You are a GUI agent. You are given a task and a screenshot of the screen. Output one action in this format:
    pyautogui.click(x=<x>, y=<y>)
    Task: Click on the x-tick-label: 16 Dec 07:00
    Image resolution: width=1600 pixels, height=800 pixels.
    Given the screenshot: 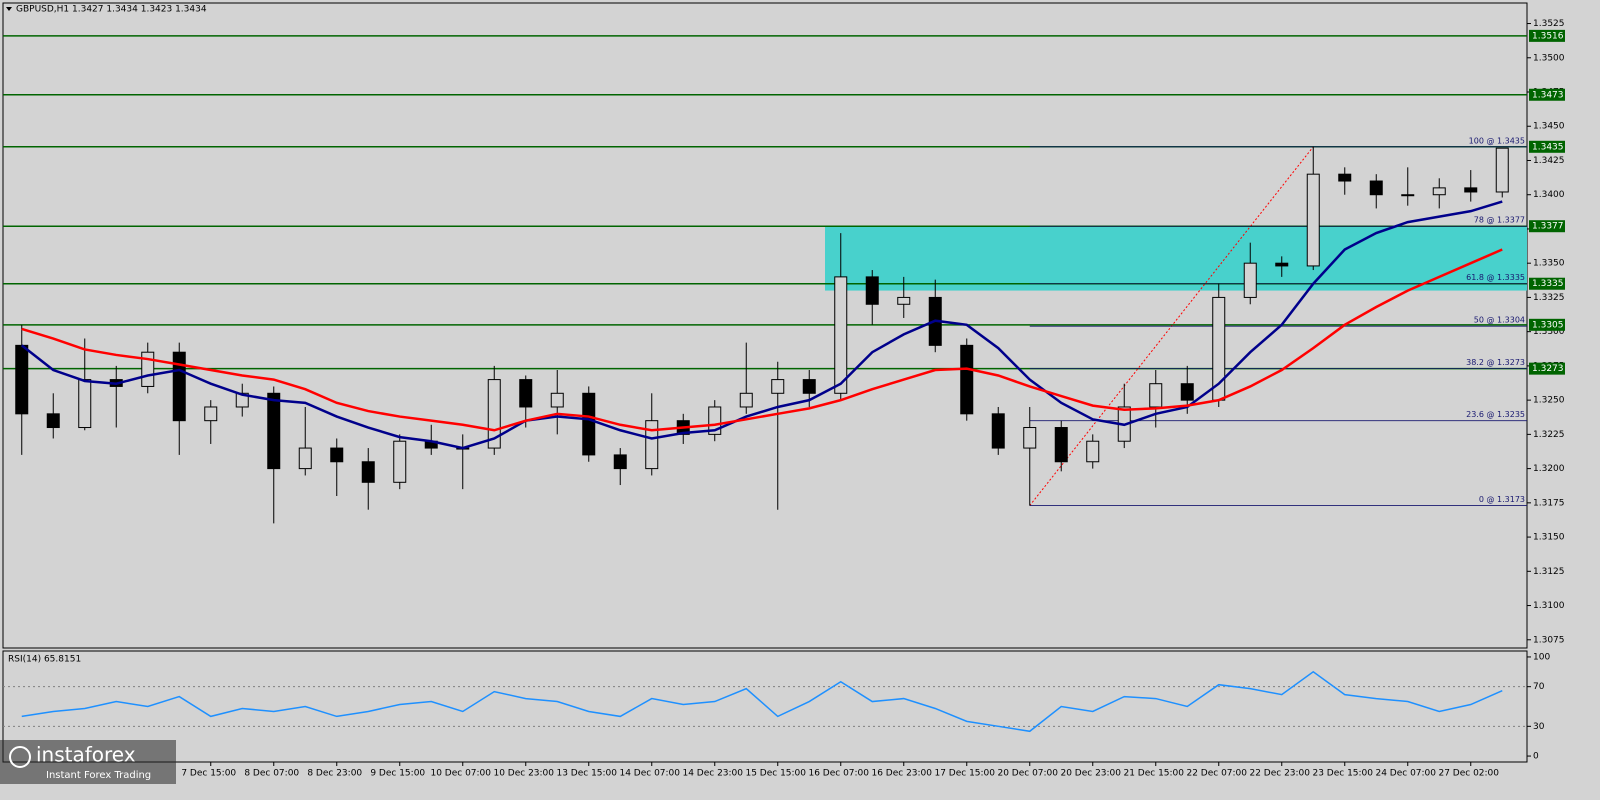 What is the action you would take?
    pyautogui.click(x=838, y=774)
    